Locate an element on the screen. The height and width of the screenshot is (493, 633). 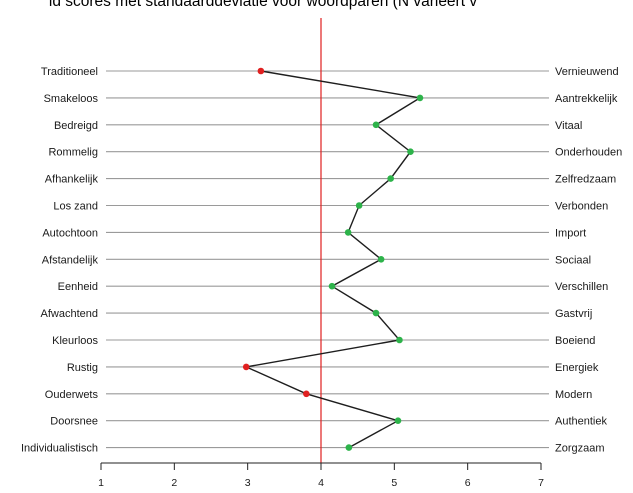
left-label: Bedreigd is located at coordinates (76, 126).